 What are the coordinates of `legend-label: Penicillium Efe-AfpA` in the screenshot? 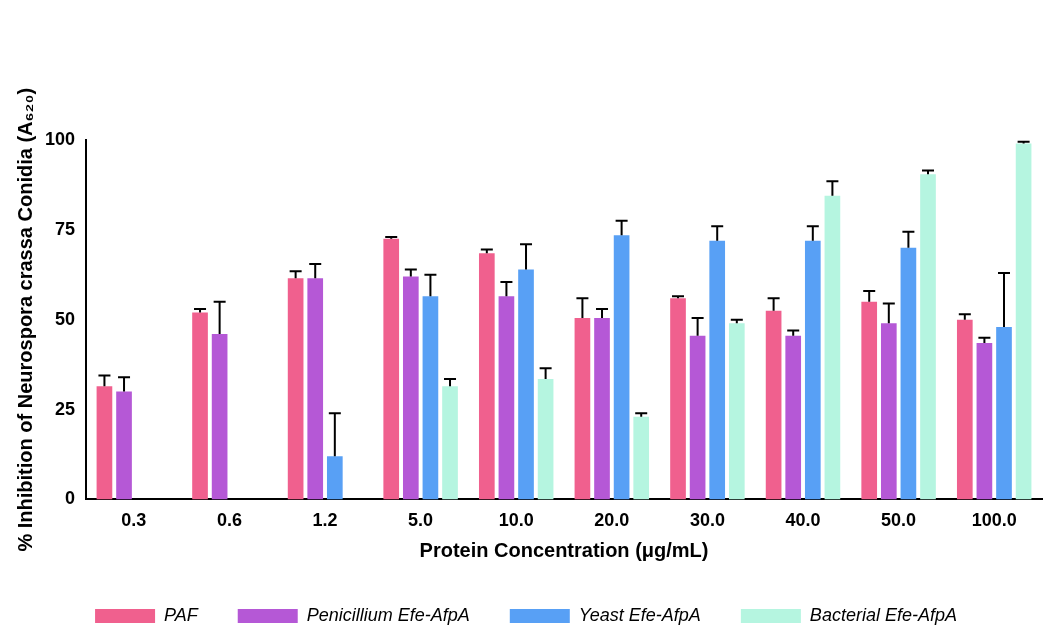 It's located at (388, 615).